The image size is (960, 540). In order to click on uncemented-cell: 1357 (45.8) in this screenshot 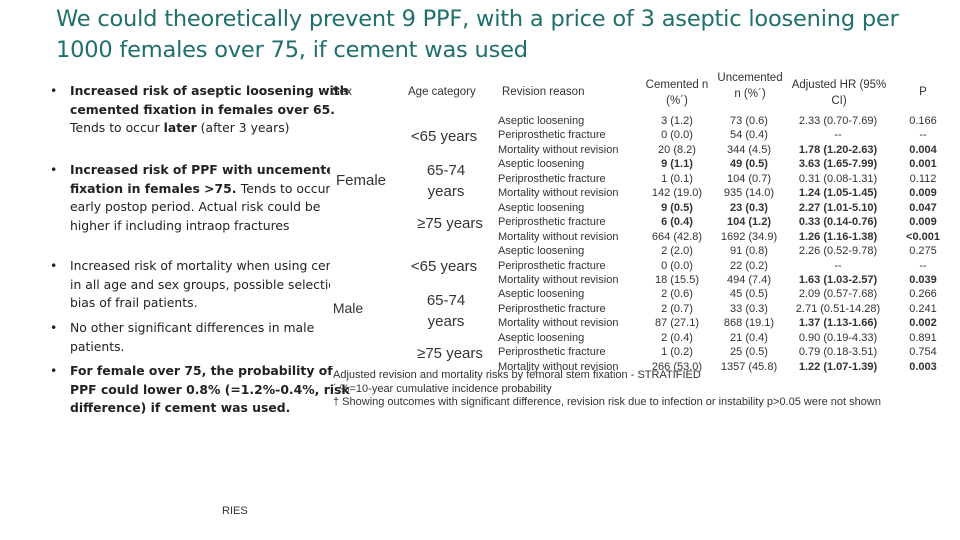, I will do `click(749, 366)`.